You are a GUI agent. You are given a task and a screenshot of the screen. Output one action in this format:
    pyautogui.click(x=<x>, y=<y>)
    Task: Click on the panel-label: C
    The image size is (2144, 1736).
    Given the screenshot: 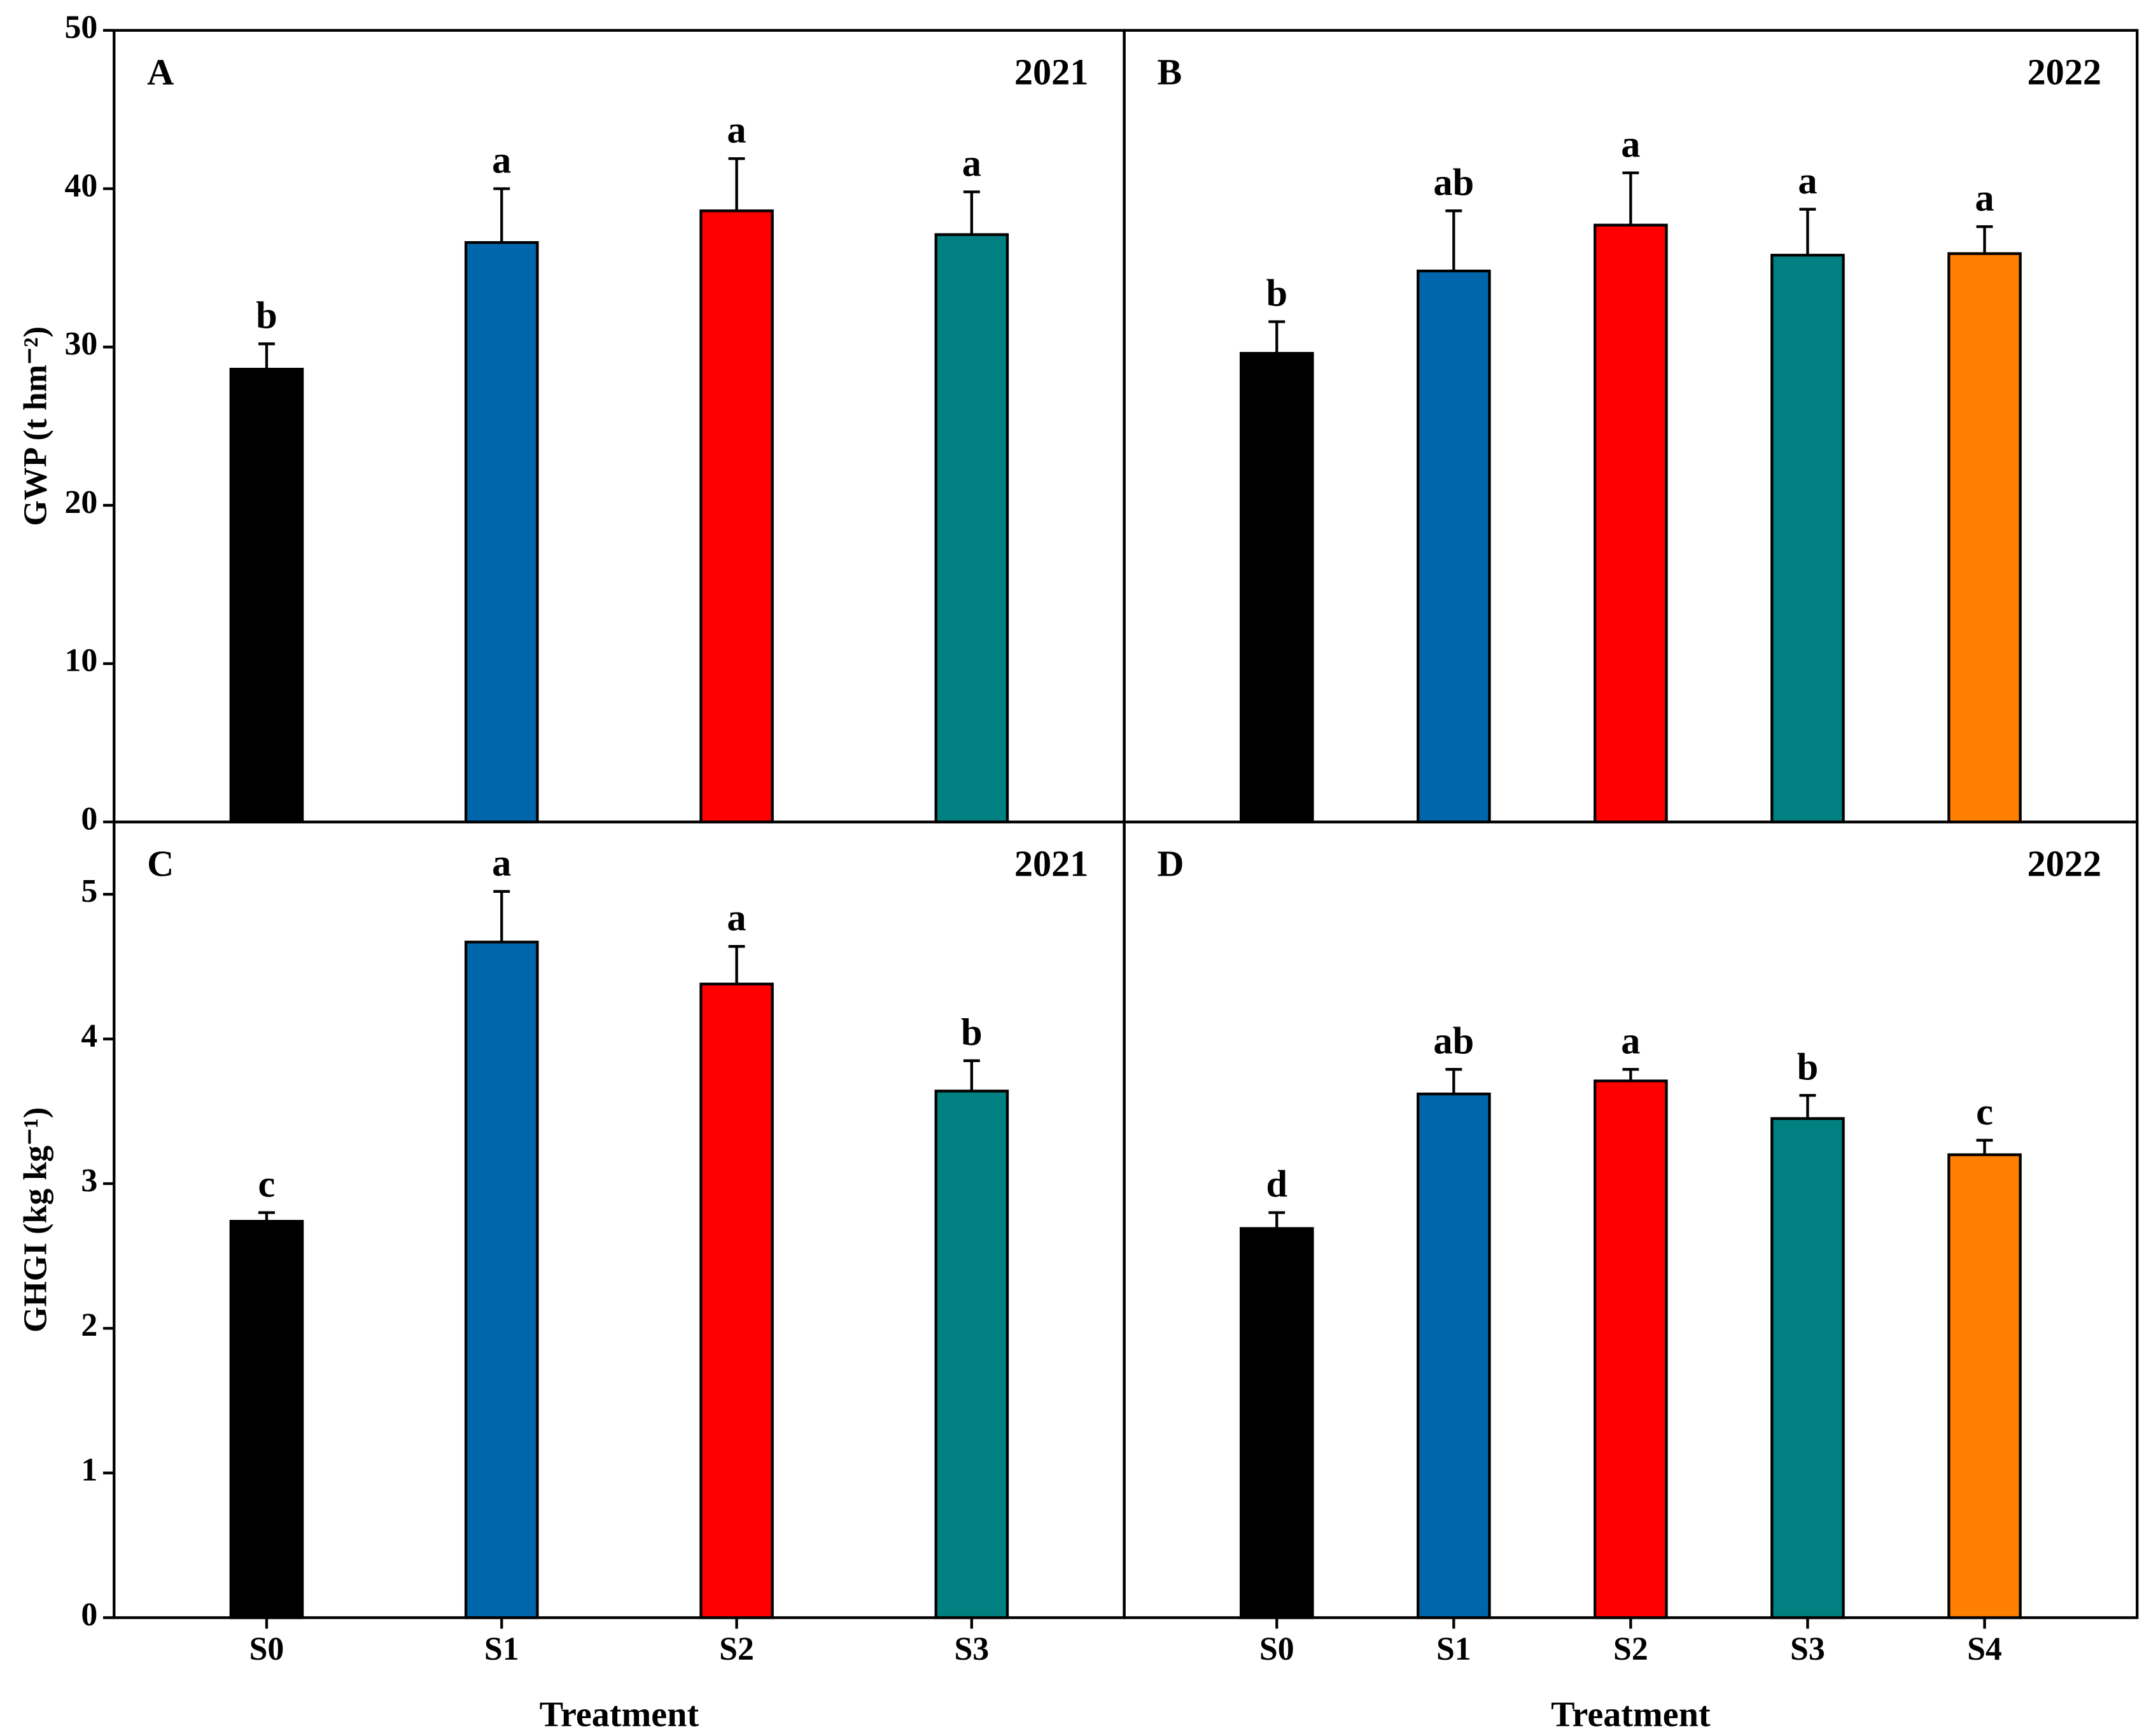 What is the action you would take?
    pyautogui.click(x=160, y=863)
    